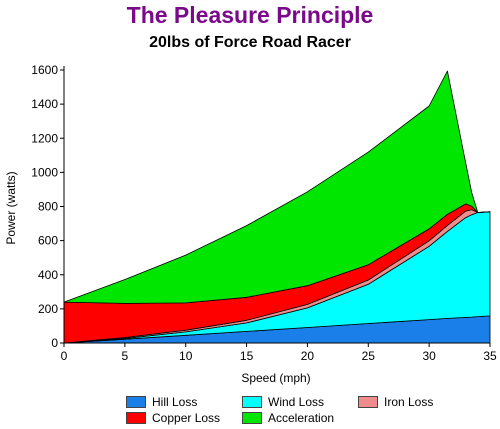  What do you see at coordinates (369, 356) in the screenshot?
I see `x-tick-label: 25` at bounding box center [369, 356].